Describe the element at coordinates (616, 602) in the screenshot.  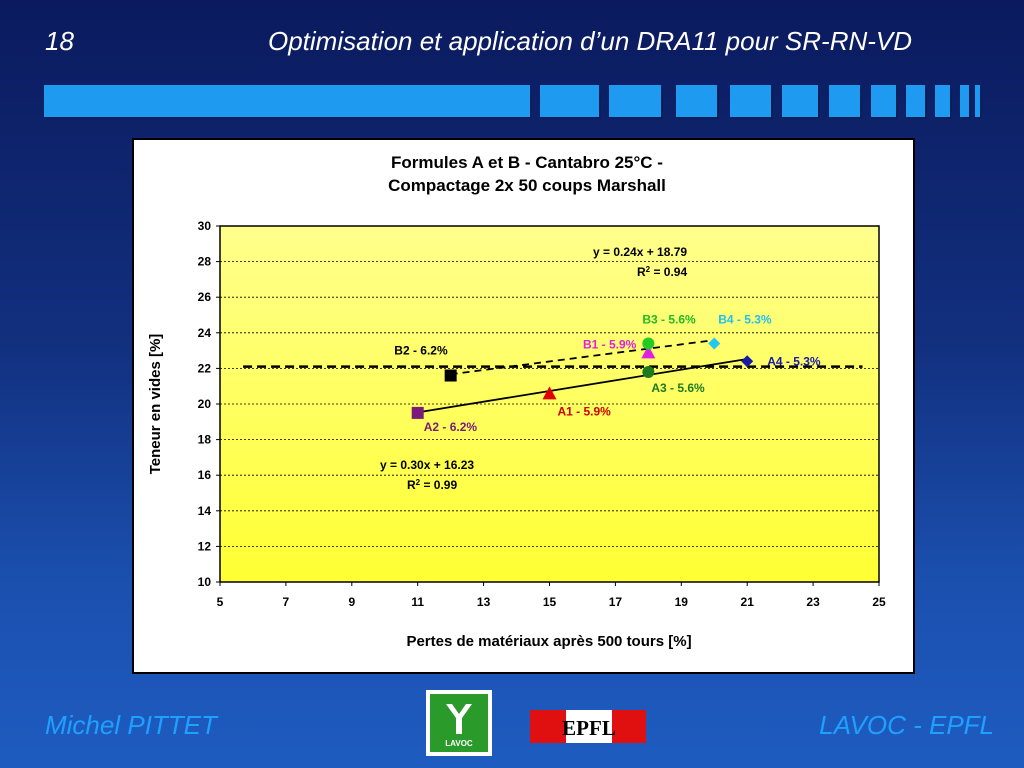
I see `x-tick-label: 17` at that location.